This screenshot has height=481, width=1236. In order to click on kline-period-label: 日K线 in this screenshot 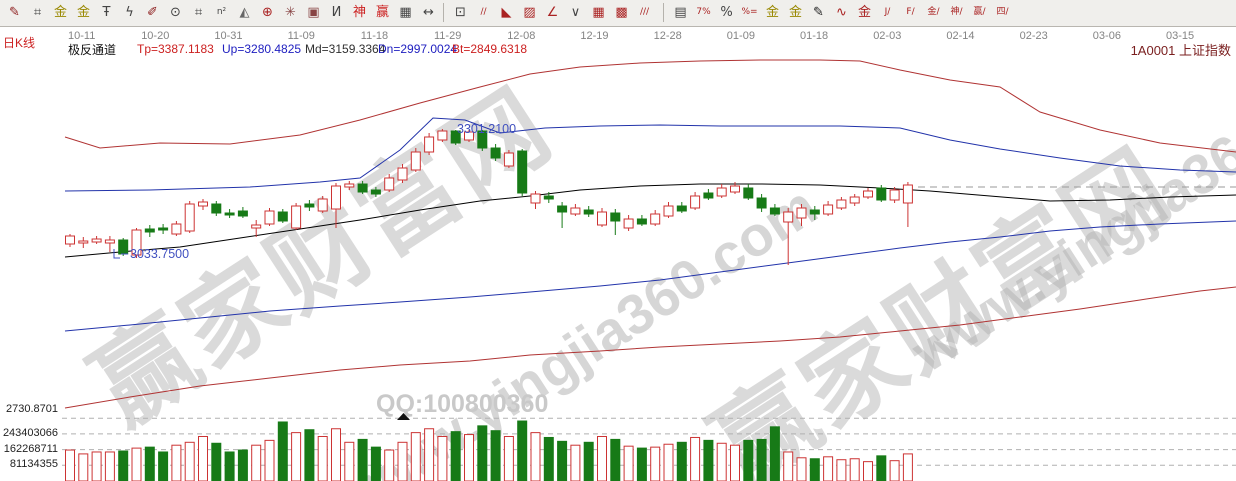, I will do `click(19, 43)`.